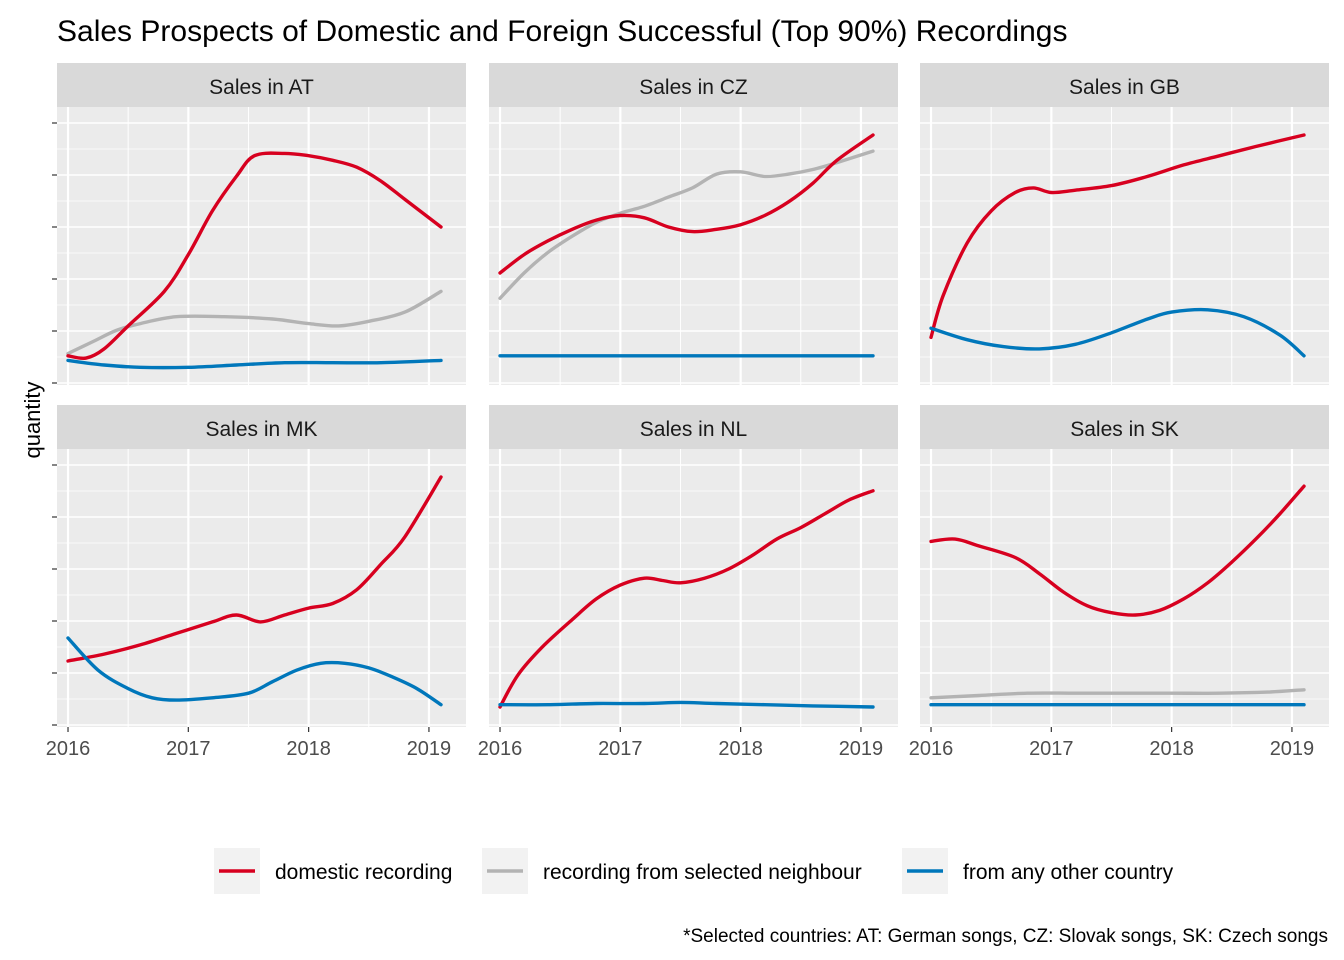 This screenshot has height=960, width=1344. Describe the element at coordinates (1124, 429) in the screenshot. I see `facet-label: Sales in SK` at that location.